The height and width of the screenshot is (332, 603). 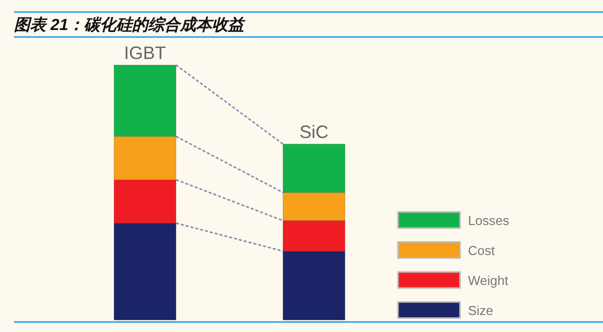 What do you see at coordinates (481, 310) in the screenshot?
I see `legend-label: Size` at bounding box center [481, 310].